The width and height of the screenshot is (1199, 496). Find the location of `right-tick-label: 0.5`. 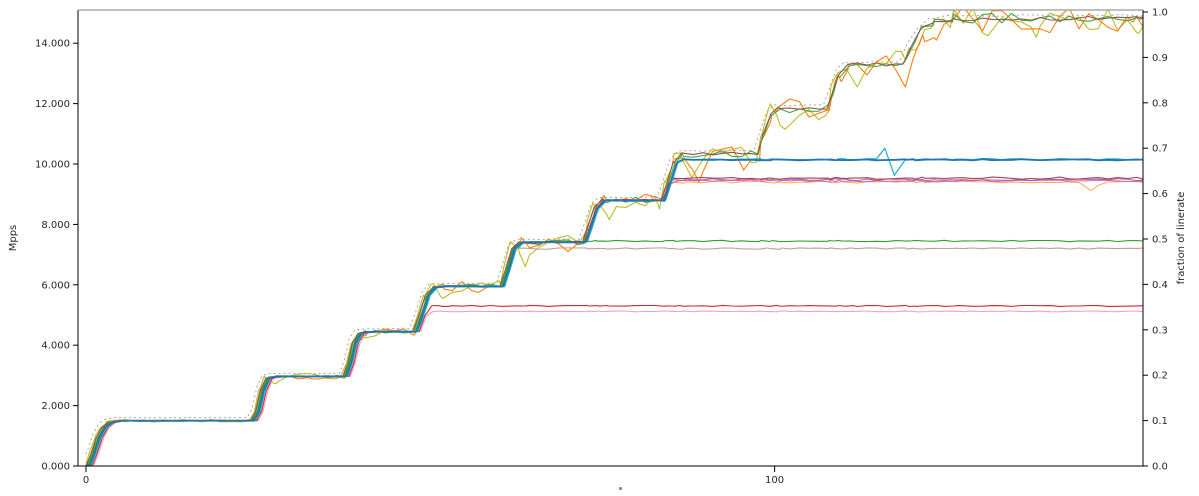

right-tick-label: 0.5 is located at coordinates (1160, 240).